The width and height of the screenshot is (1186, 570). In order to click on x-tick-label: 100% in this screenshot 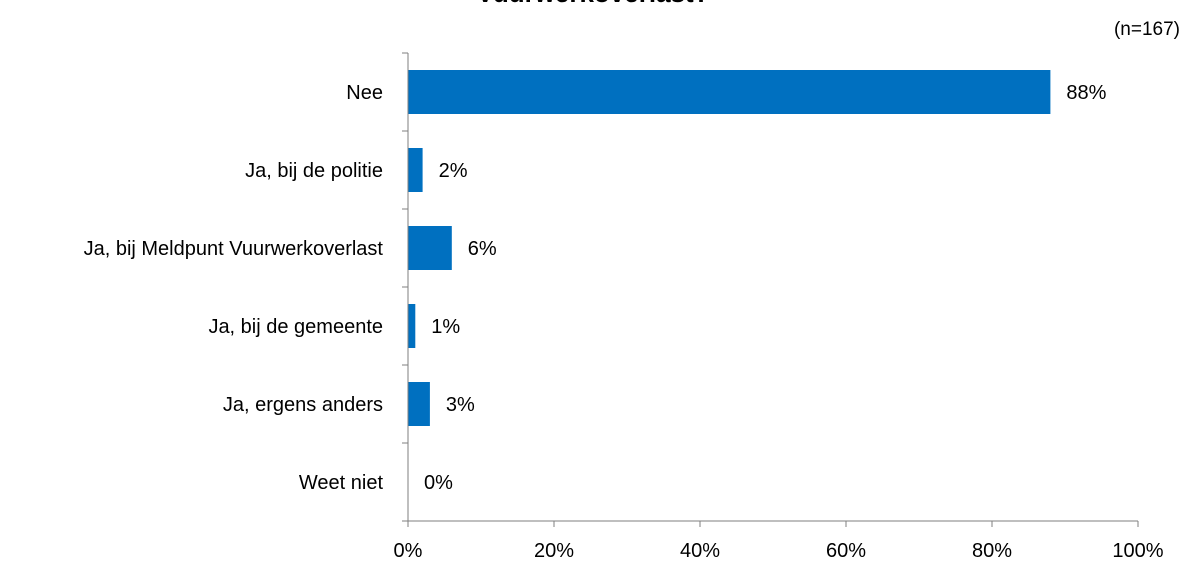, I will do `click(1137, 551)`.